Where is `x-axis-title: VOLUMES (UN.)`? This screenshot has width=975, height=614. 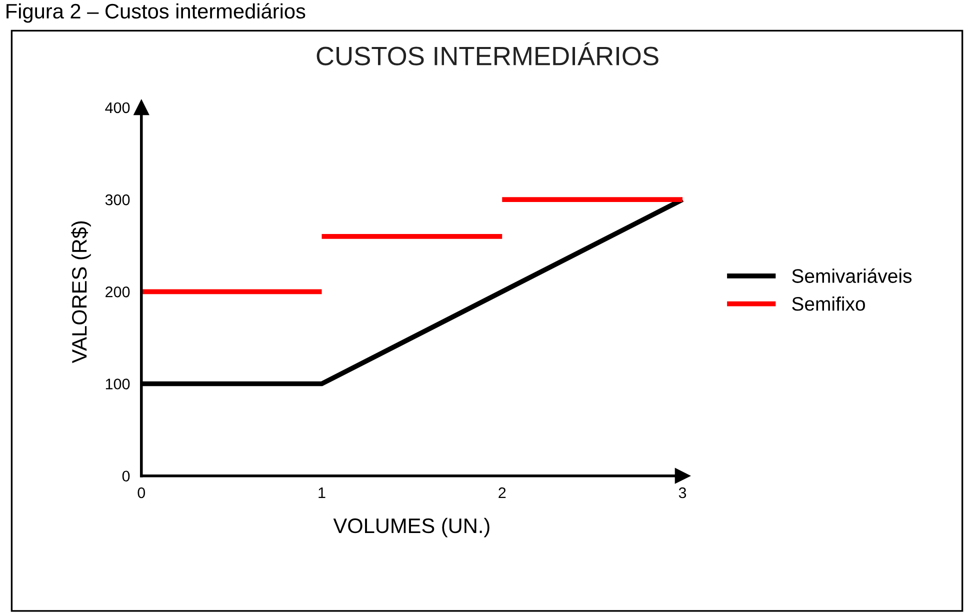
x-axis-title: VOLUMES (UN.) is located at coordinates (411, 528).